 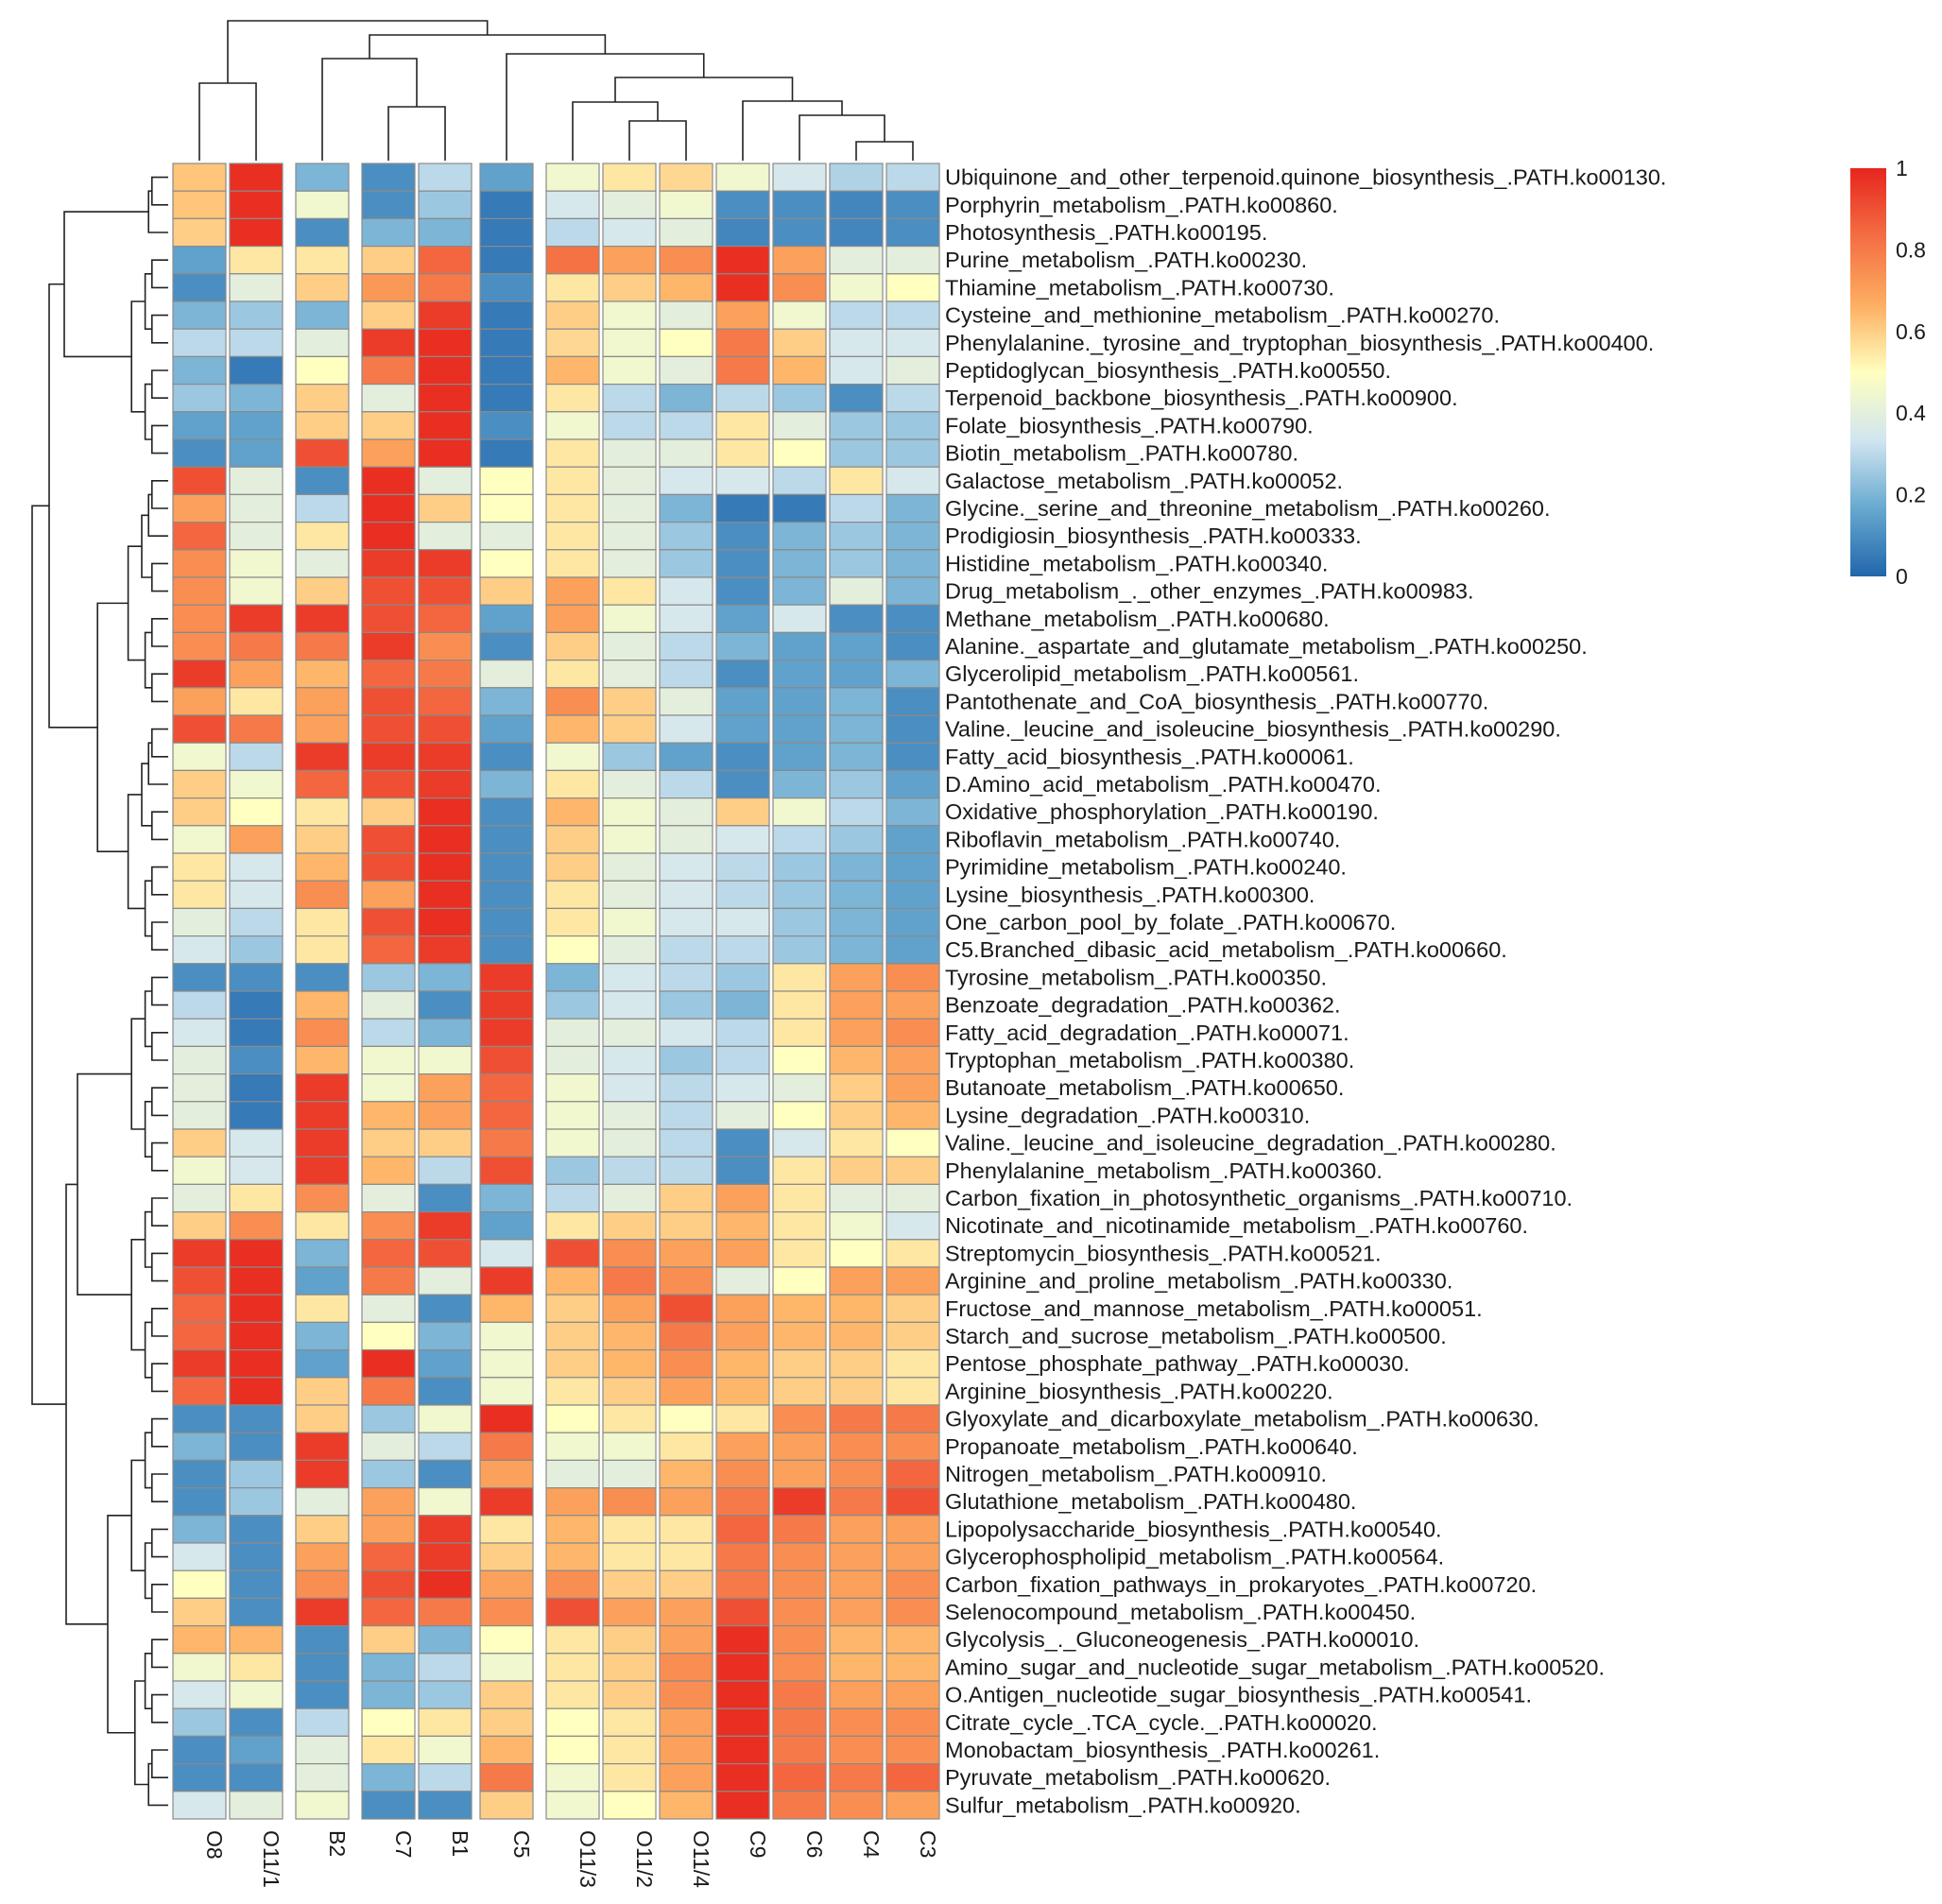 I want to click on column-labels: O8 O11/1 B2 C7 B1 C5 O11/3 O11/2 O11/4 C9 C6 C4 C3, so click(x=571, y=1859).